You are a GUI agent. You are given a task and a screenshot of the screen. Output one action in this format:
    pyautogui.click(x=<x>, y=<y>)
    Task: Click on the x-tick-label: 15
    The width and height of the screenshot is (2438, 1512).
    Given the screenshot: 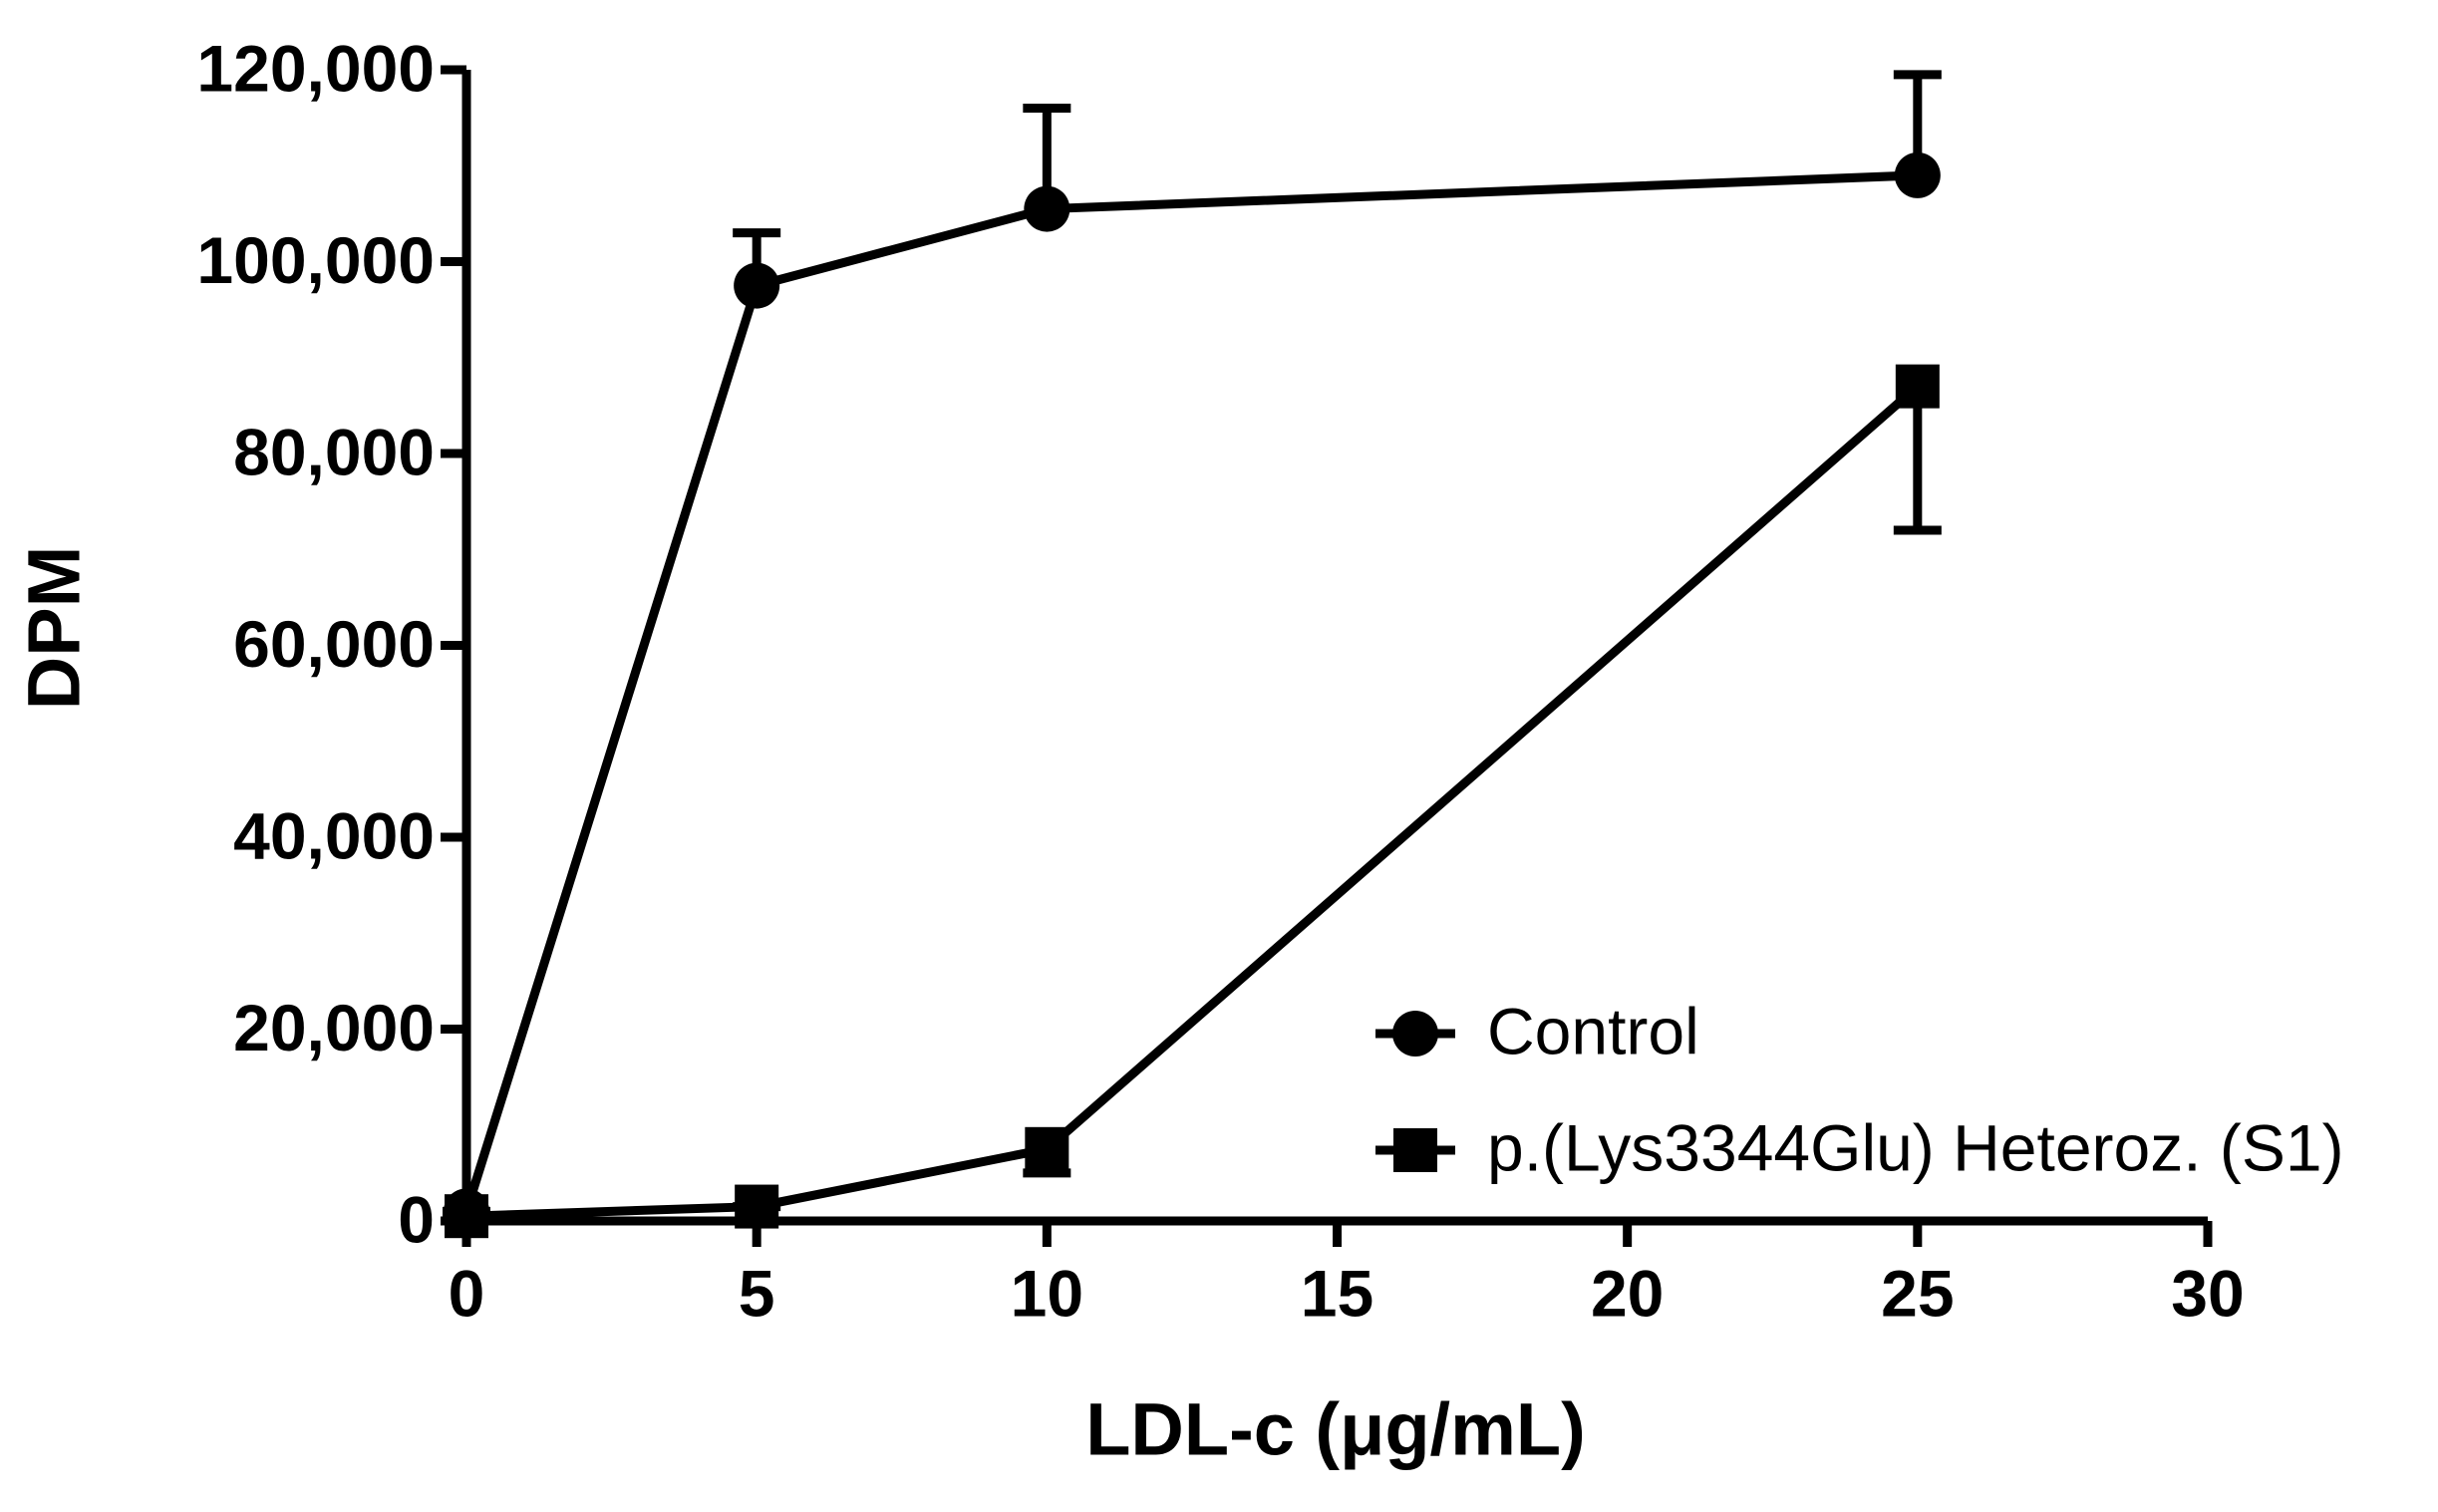 What is the action you would take?
    pyautogui.click(x=1337, y=1293)
    